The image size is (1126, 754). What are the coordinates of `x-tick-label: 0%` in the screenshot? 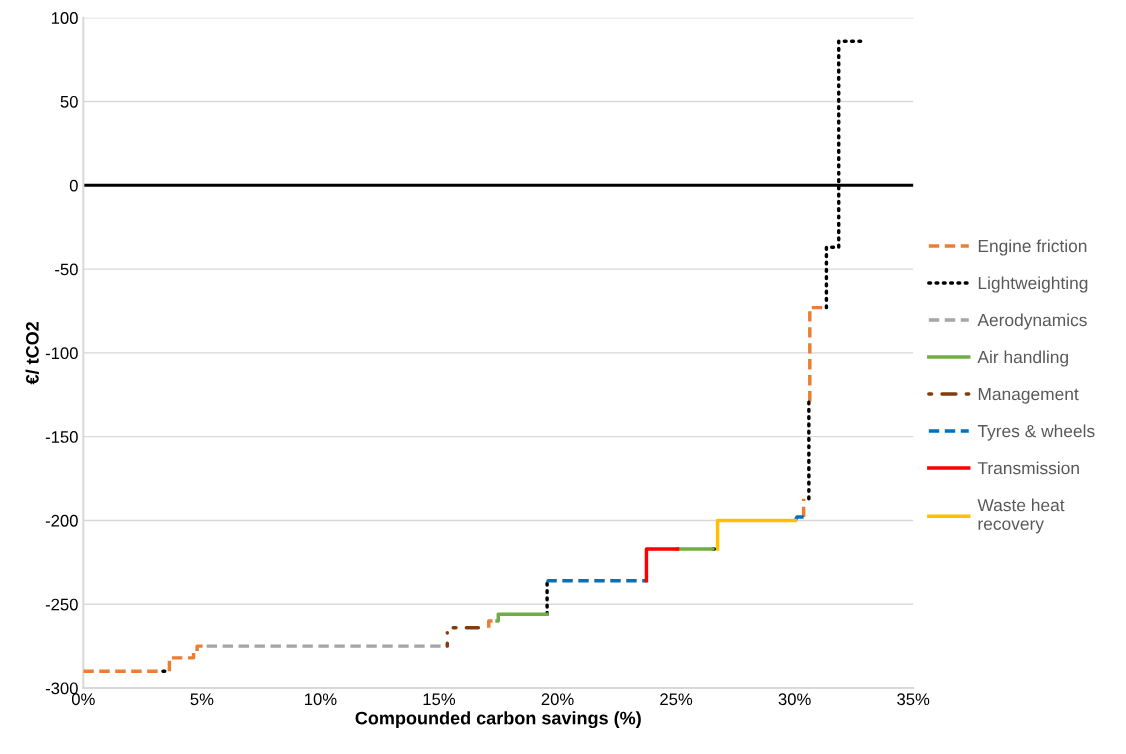 It's located at (83, 699).